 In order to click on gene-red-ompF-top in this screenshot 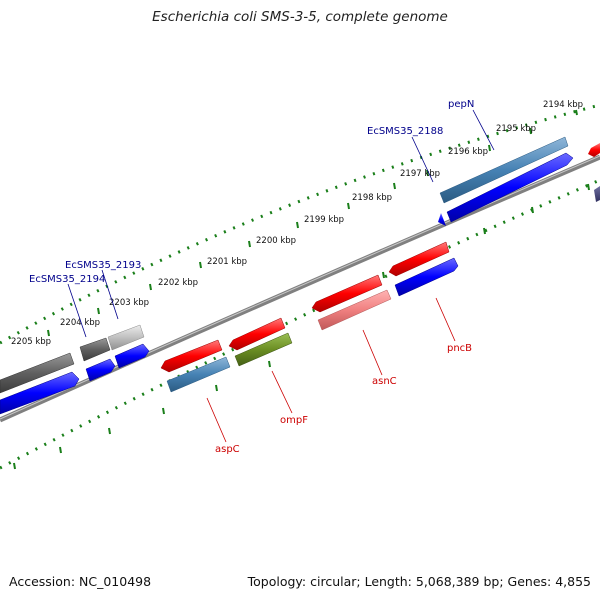, I will do `click(257, 334)`.